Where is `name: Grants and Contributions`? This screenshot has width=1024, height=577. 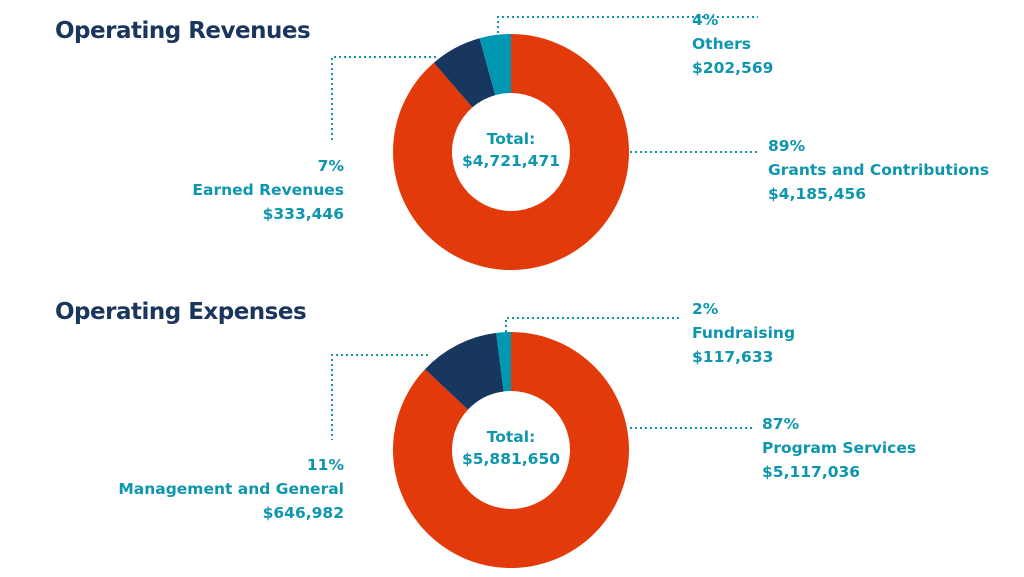
name: Grants and Contributions is located at coordinates (879, 170).